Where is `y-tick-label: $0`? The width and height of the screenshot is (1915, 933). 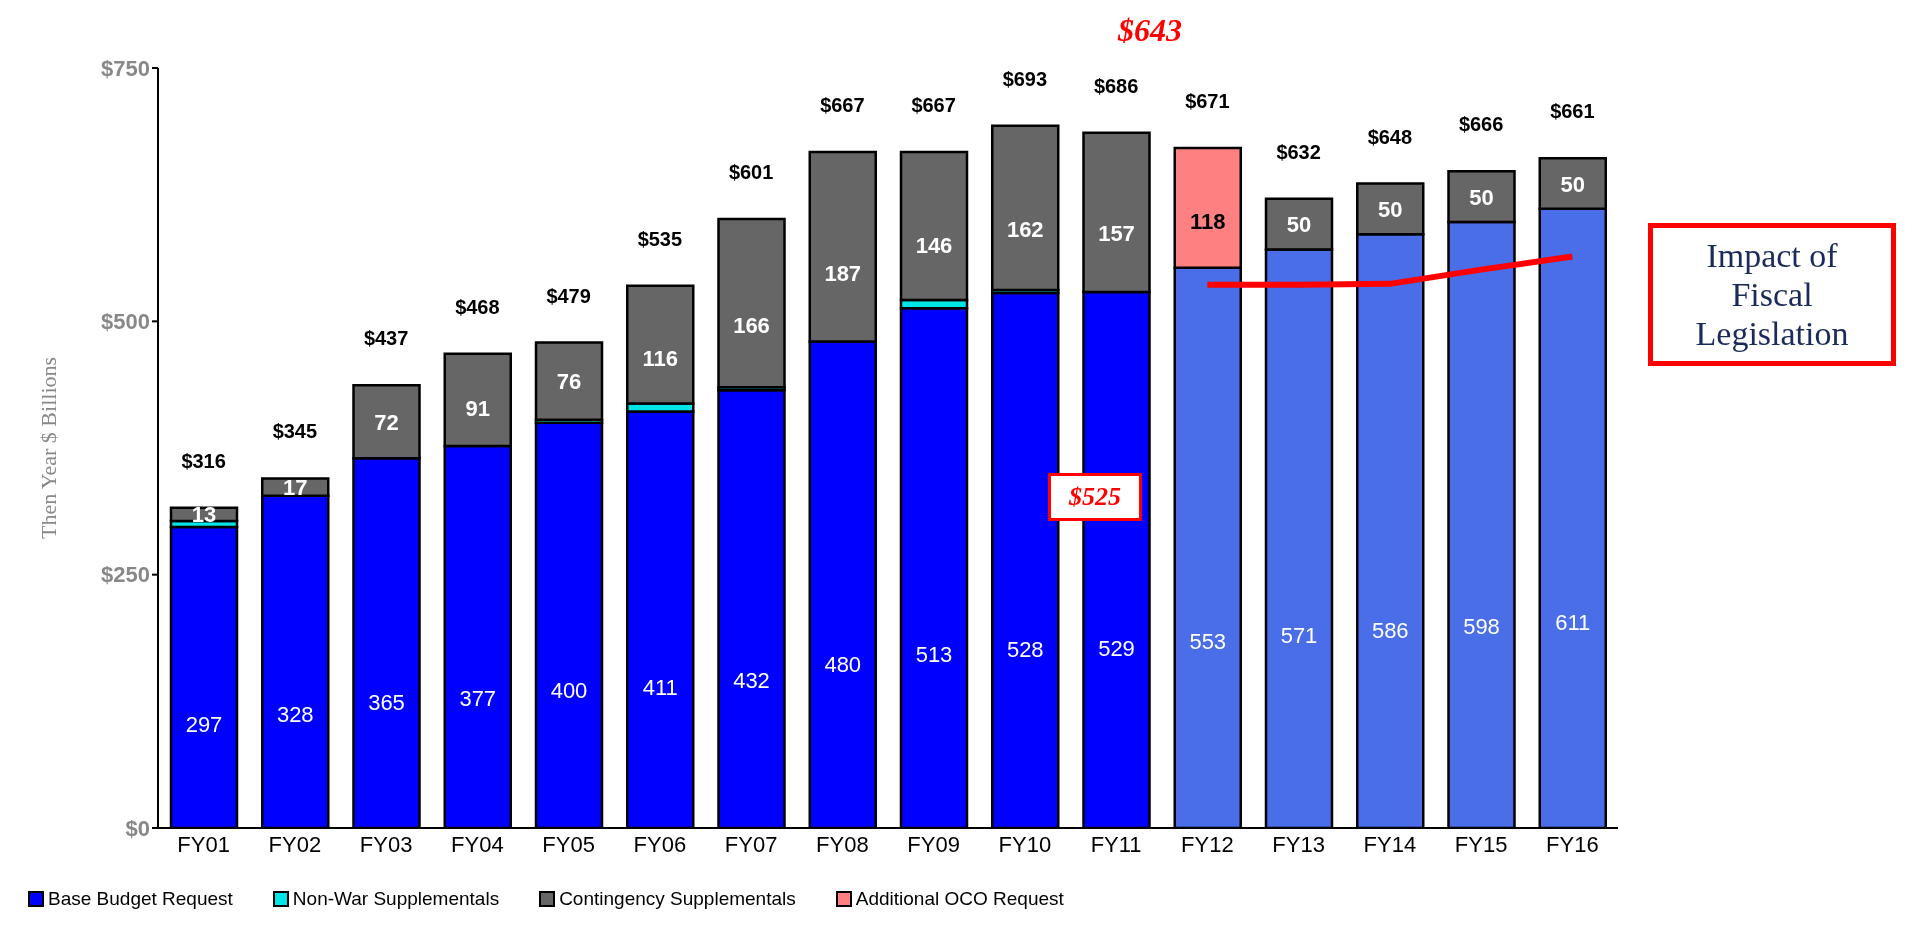
y-tick-label: $0 is located at coordinates (137, 828).